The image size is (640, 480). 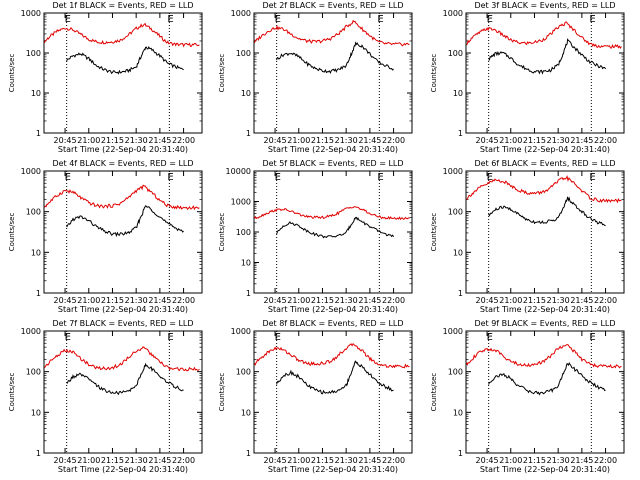 What do you see at coordinates (380, 337) in the screenshot?
I see `chart-8-event-marker-label: E` at bounding box center [380, 337].